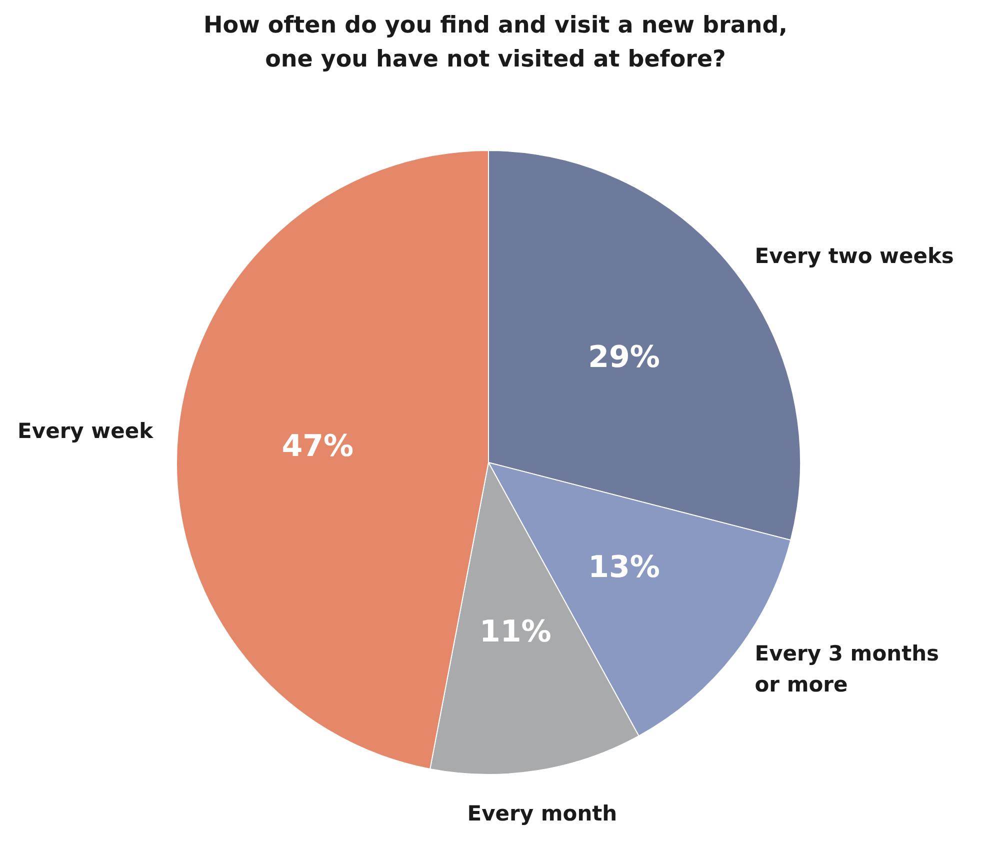 This screenshot has height=850, width=990. I want to click on slice-label: Every week, so click(86, 430).